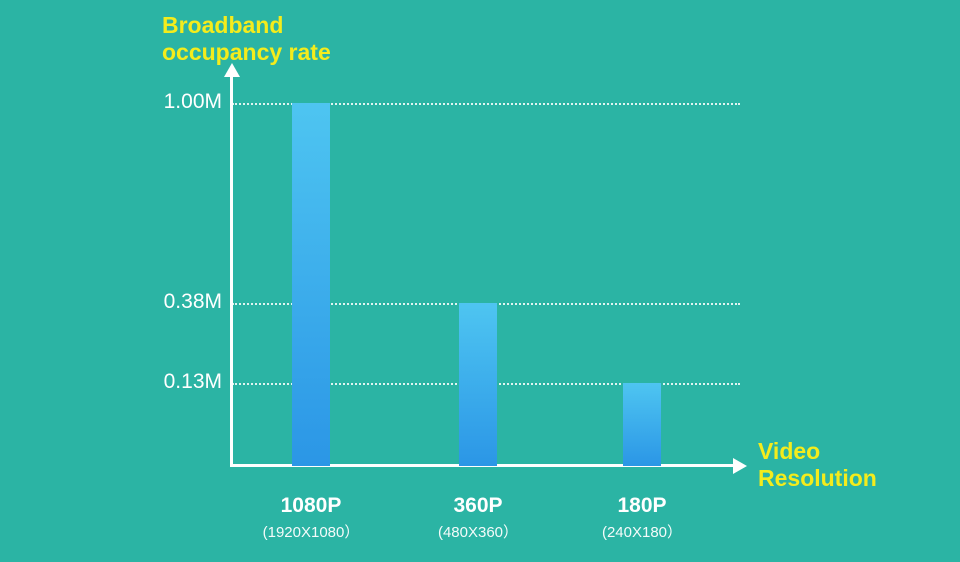 This screenshot has width=960, height=562. I want to click on category-sublabel: (480X360）, so click(478, 532).